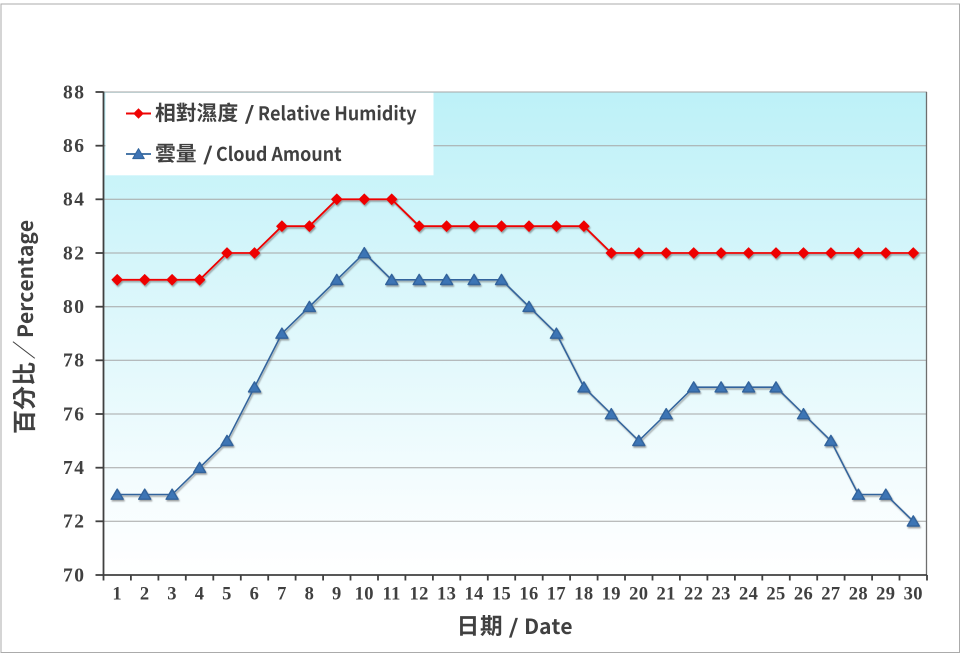  I want to click on svg-text: 13, so click(446, 595).